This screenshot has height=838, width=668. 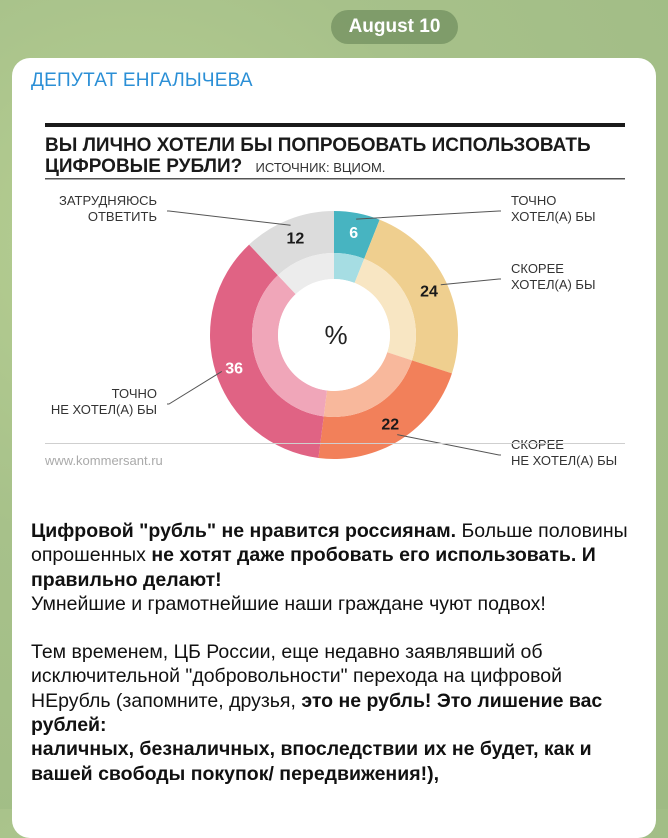 What do you see at coordinates (553, 216) in the screenshot?
I see `slice-label-definitely-yes-line2: ХОТЕЛ(А) БЫ` at bounding box center [553, 216].